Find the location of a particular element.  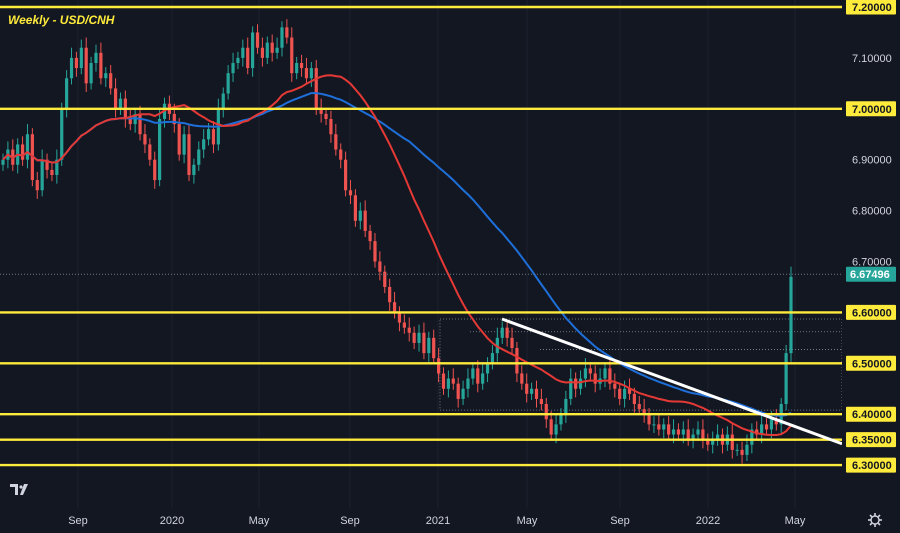

time-label-8: May is located at coordinates (795, 521).